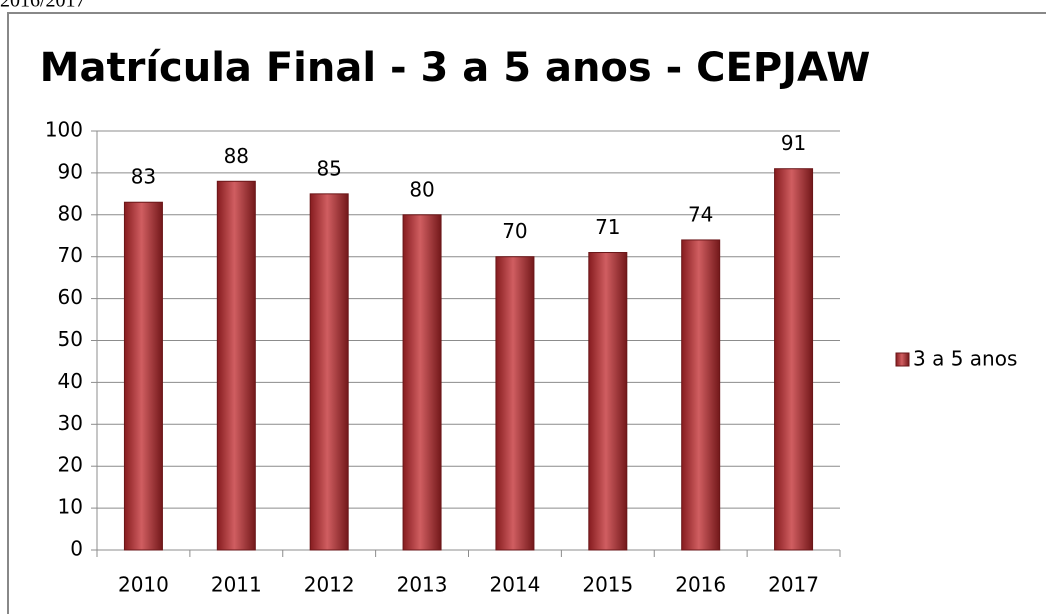 The width and height of the screenshot is (1046, 614). What do you see at coordinates (700, 585) in the screenshot?
I see `x-tick-label: 2016` at bounding box center [700, 585].